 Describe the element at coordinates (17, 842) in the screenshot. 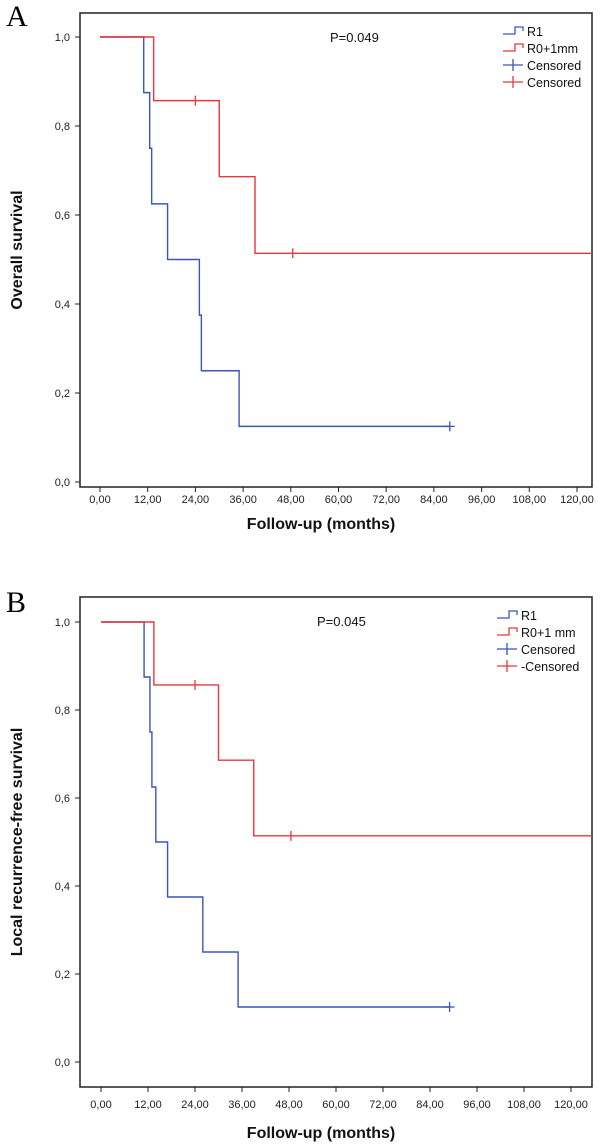

I see `y-axis-title: Local recurrence-free survival` at that location.